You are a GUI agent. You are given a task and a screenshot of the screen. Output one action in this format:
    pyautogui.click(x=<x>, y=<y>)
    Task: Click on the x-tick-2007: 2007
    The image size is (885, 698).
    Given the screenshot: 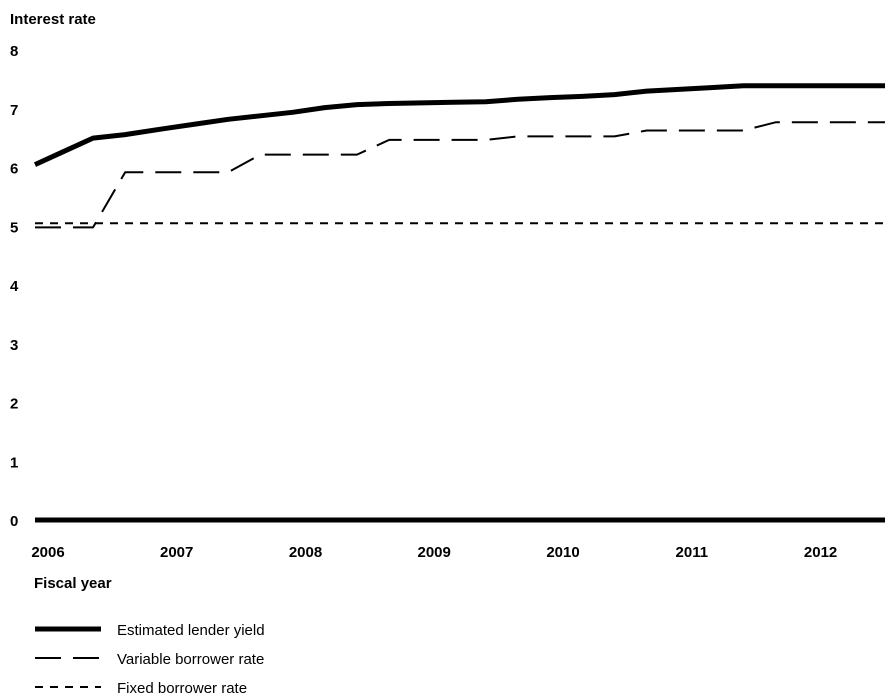 What is the action you would take?
    pyautogui.click(x=176, y=552)
    